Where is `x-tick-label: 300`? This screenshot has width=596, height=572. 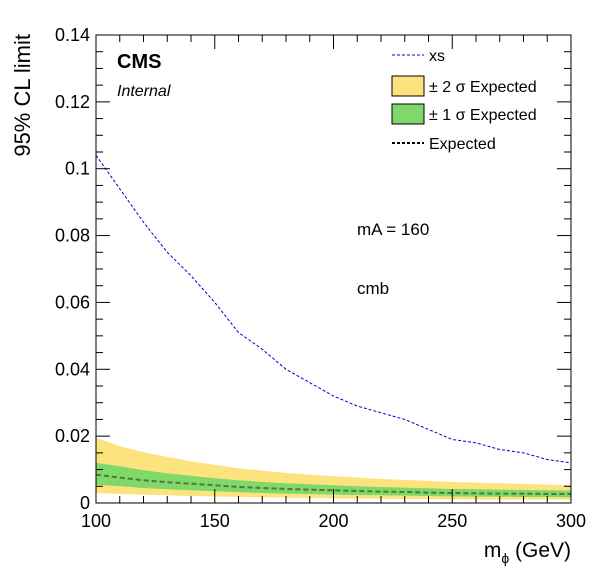
x-tick-label: 300 is located at coordinates (571, 521).